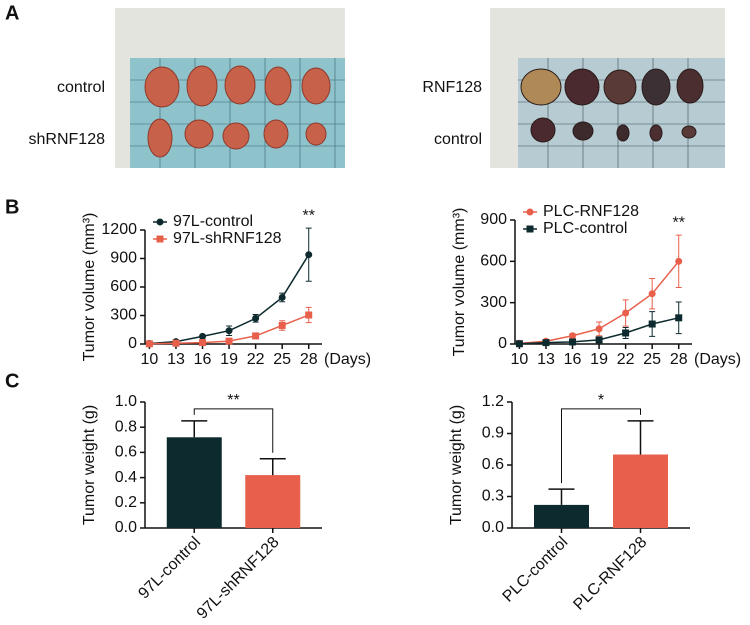 This screenshot has height=625, width=750. Describe the element at coordinates (126, 477) in the screenshot. I see `y-tick-label: 0.4` at that location.